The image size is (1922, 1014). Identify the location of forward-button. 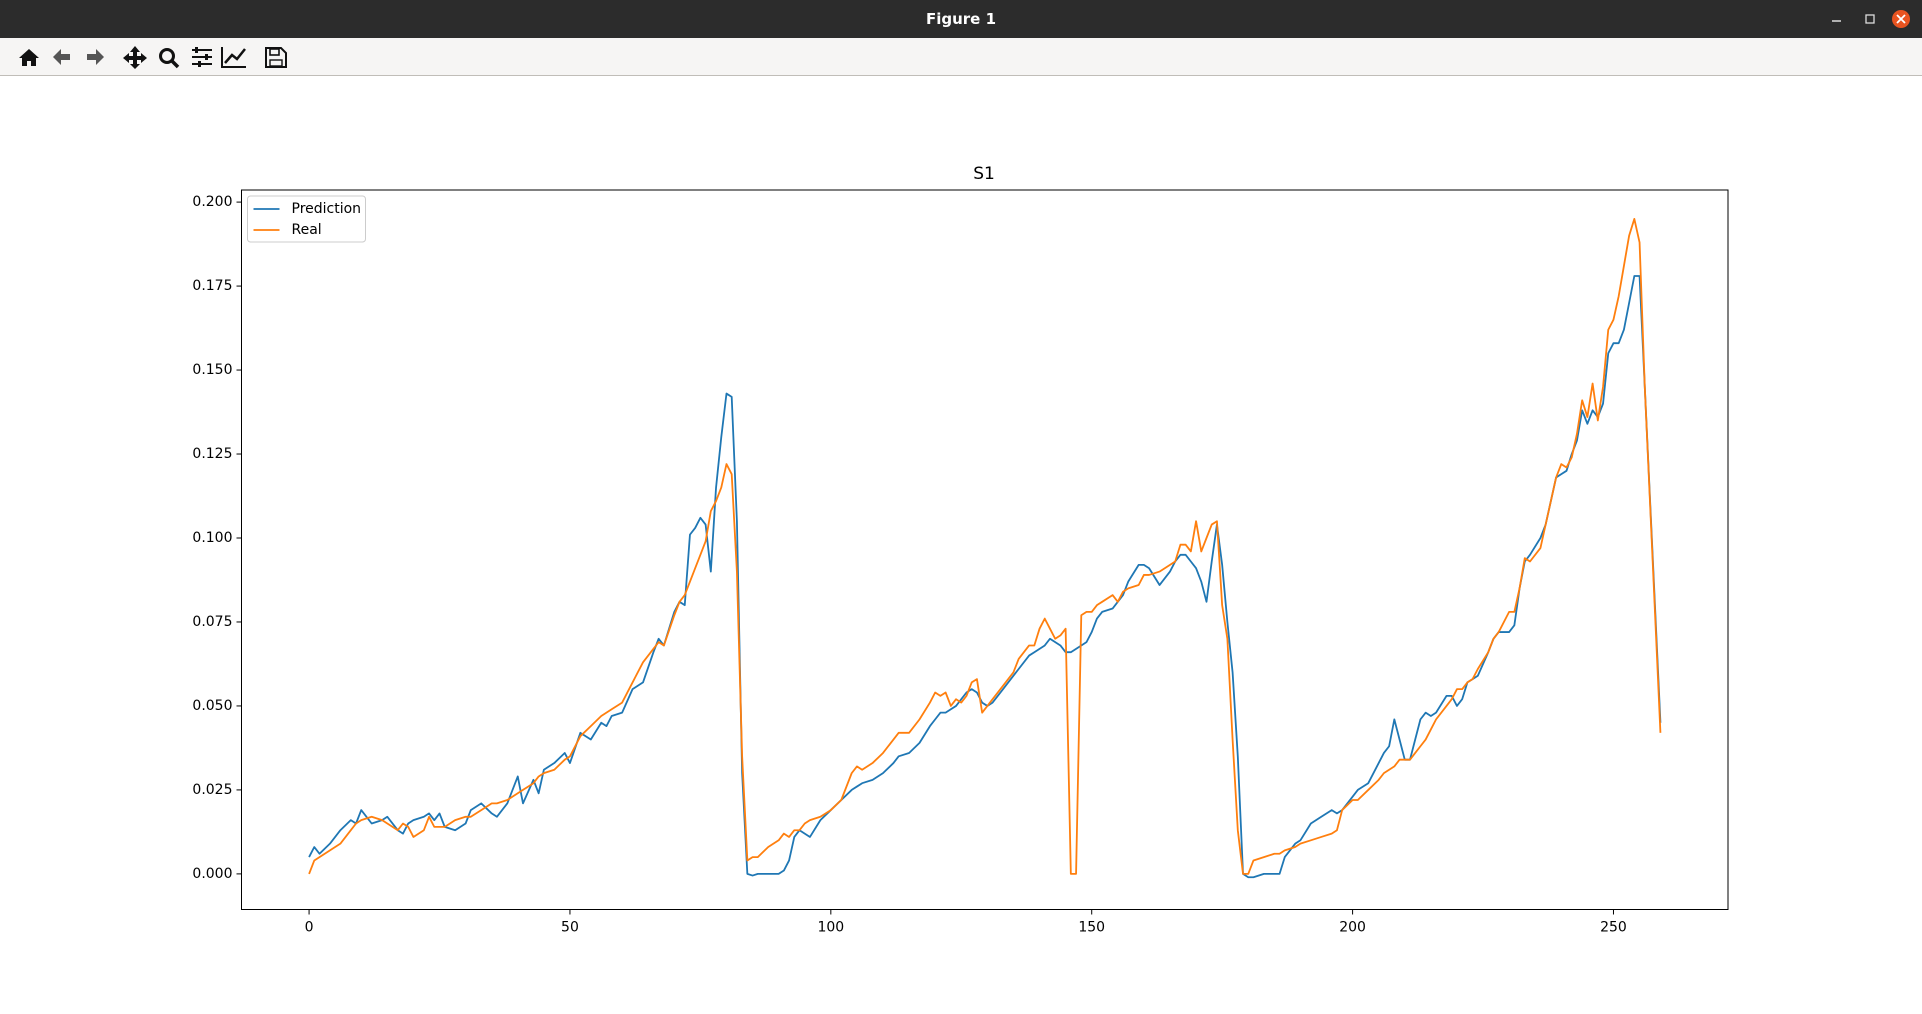
(95, 57).